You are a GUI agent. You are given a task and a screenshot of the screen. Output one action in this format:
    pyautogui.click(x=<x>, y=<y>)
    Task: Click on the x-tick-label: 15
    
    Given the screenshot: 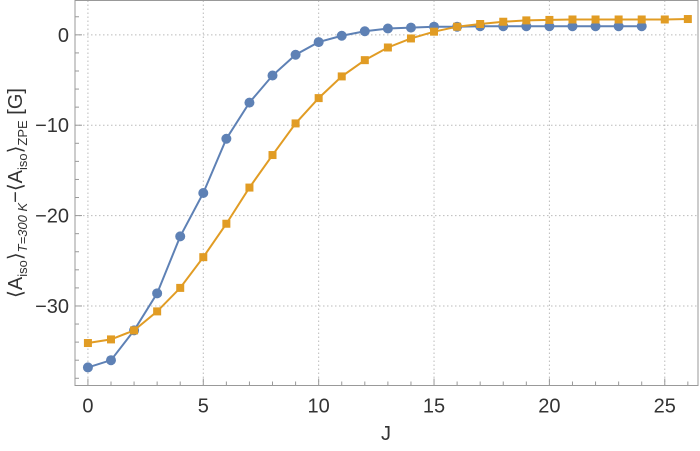 What is the action you would take?
    pyautogui.click(x=434, y=407)
    